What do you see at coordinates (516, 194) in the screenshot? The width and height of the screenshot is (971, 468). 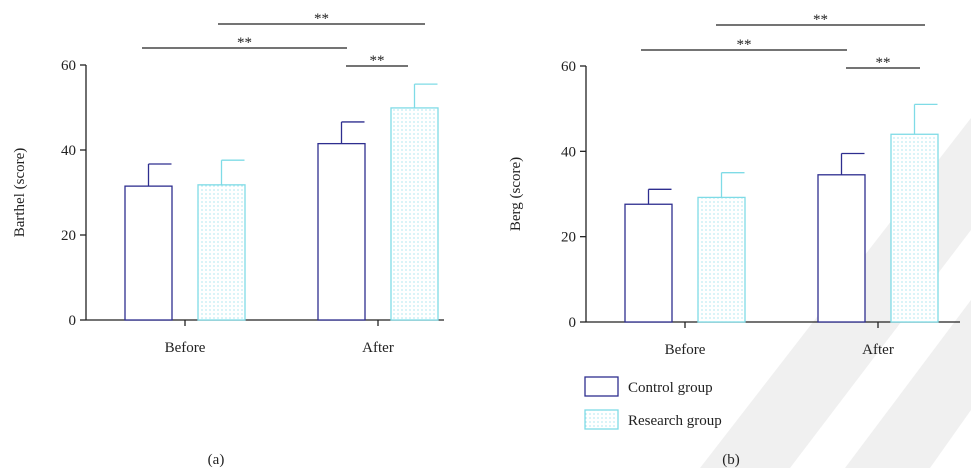 I see `y-axis-title: Berg (score)` at bounding box center [516, 194].